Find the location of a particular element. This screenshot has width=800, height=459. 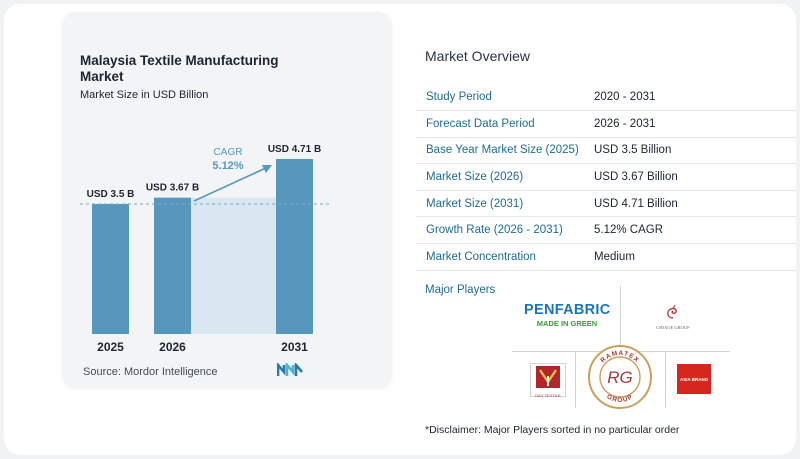

row-key: Market Size (2031) is located at coordinates (501, 204).